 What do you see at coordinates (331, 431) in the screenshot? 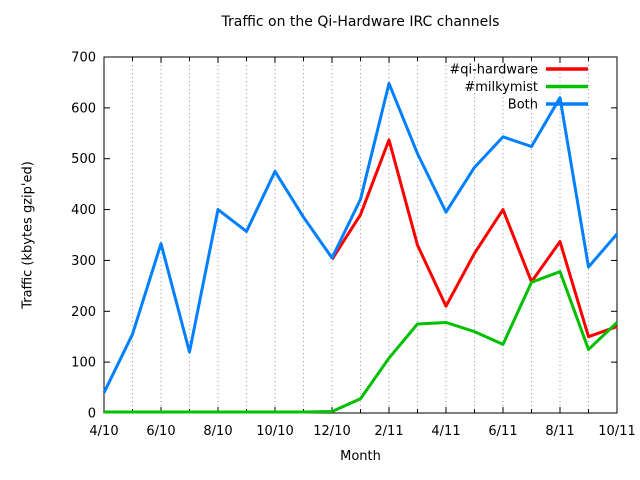
I see `x-tick-label: 12/10` at bounding box center [331, 431].